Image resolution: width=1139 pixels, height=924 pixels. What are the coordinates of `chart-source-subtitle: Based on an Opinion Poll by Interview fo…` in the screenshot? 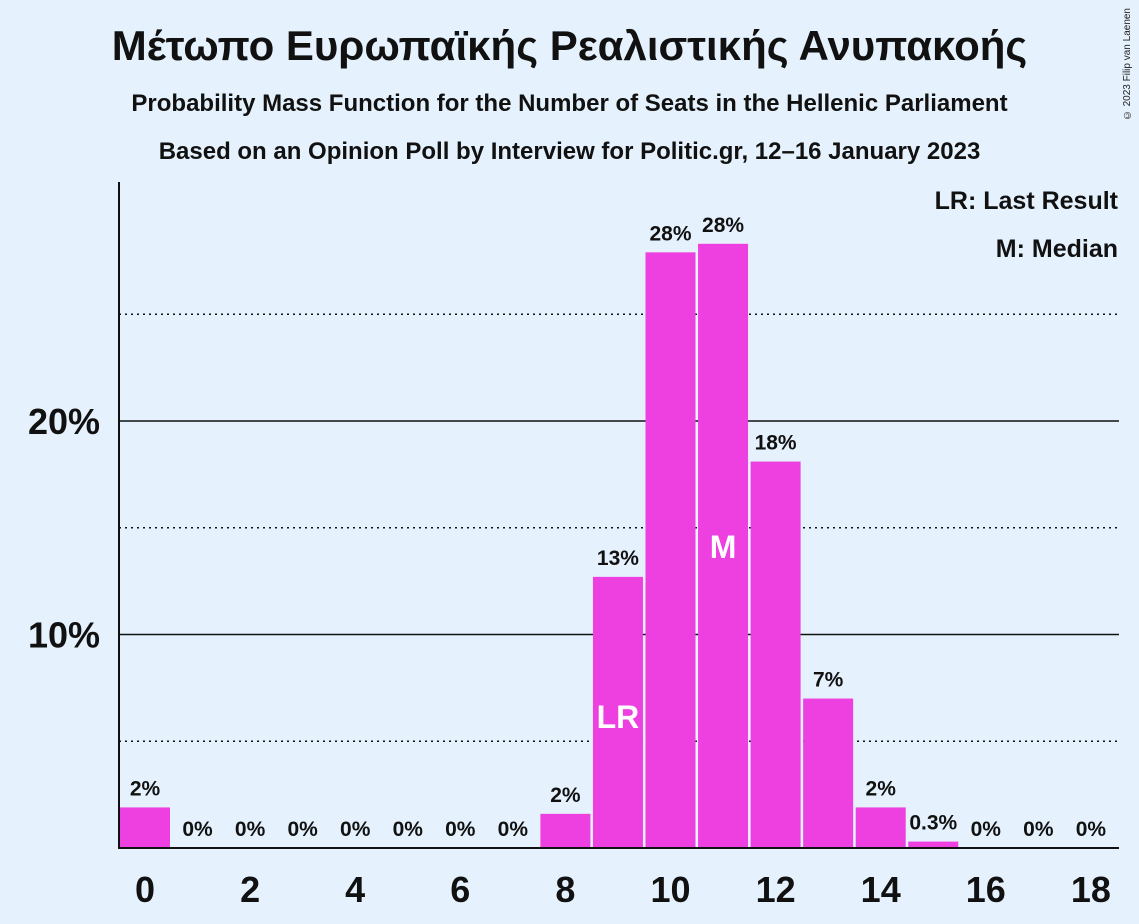 It's located at (569, 151).